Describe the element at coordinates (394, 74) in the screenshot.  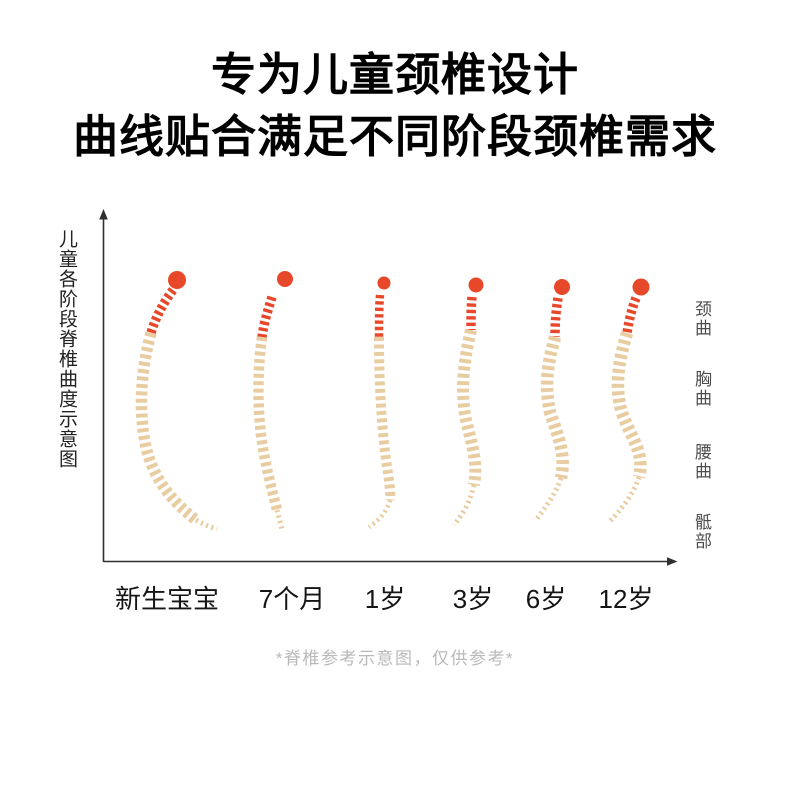
I see `title-line-1: 专为儿童颈椎设计` at that location.